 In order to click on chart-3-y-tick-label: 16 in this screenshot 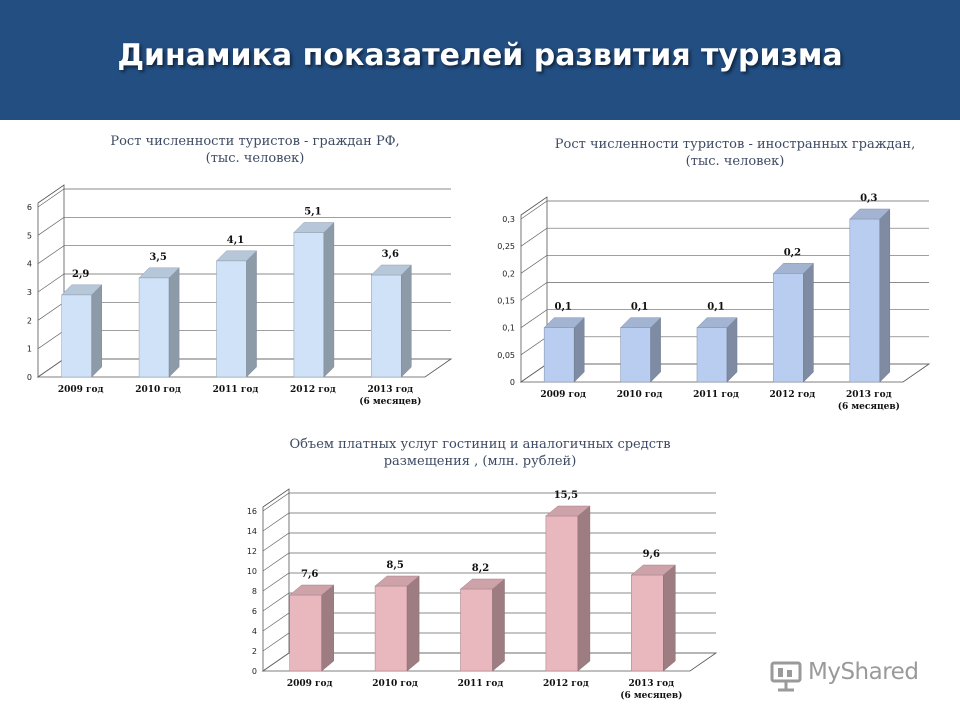, I will do `click(252, 511)`.